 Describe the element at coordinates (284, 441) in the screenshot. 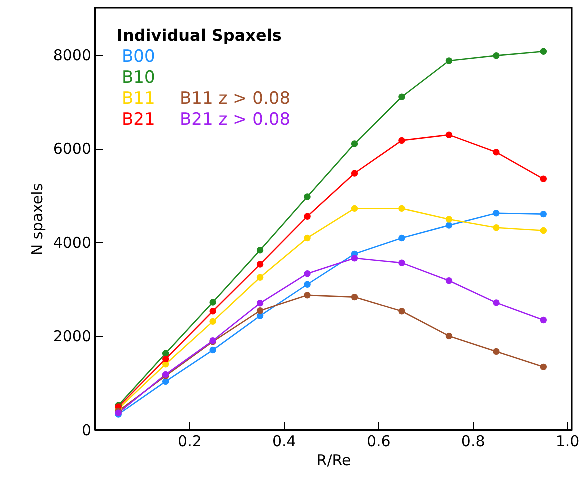

I see `x-tick-label: 0.4` at that location.